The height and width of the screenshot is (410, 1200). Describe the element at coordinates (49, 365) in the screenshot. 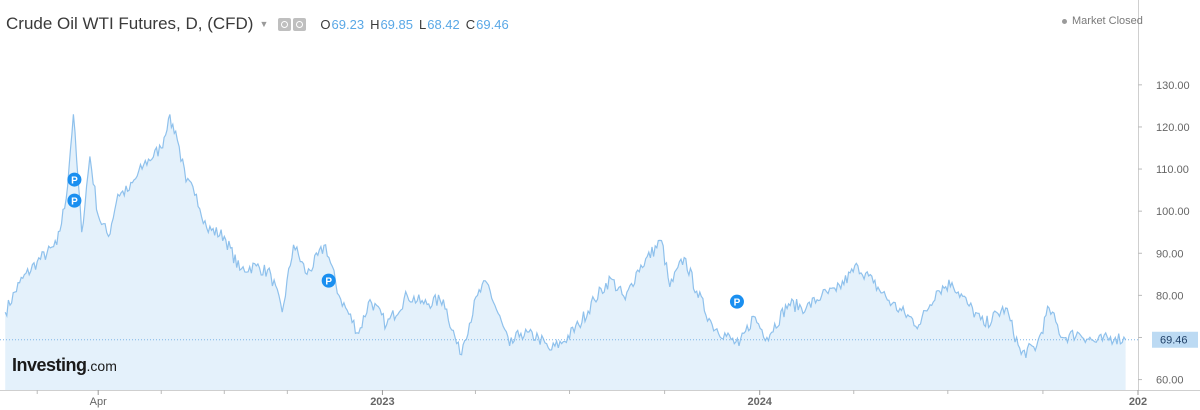

I see `logo-wordmark: Investing` at that location.